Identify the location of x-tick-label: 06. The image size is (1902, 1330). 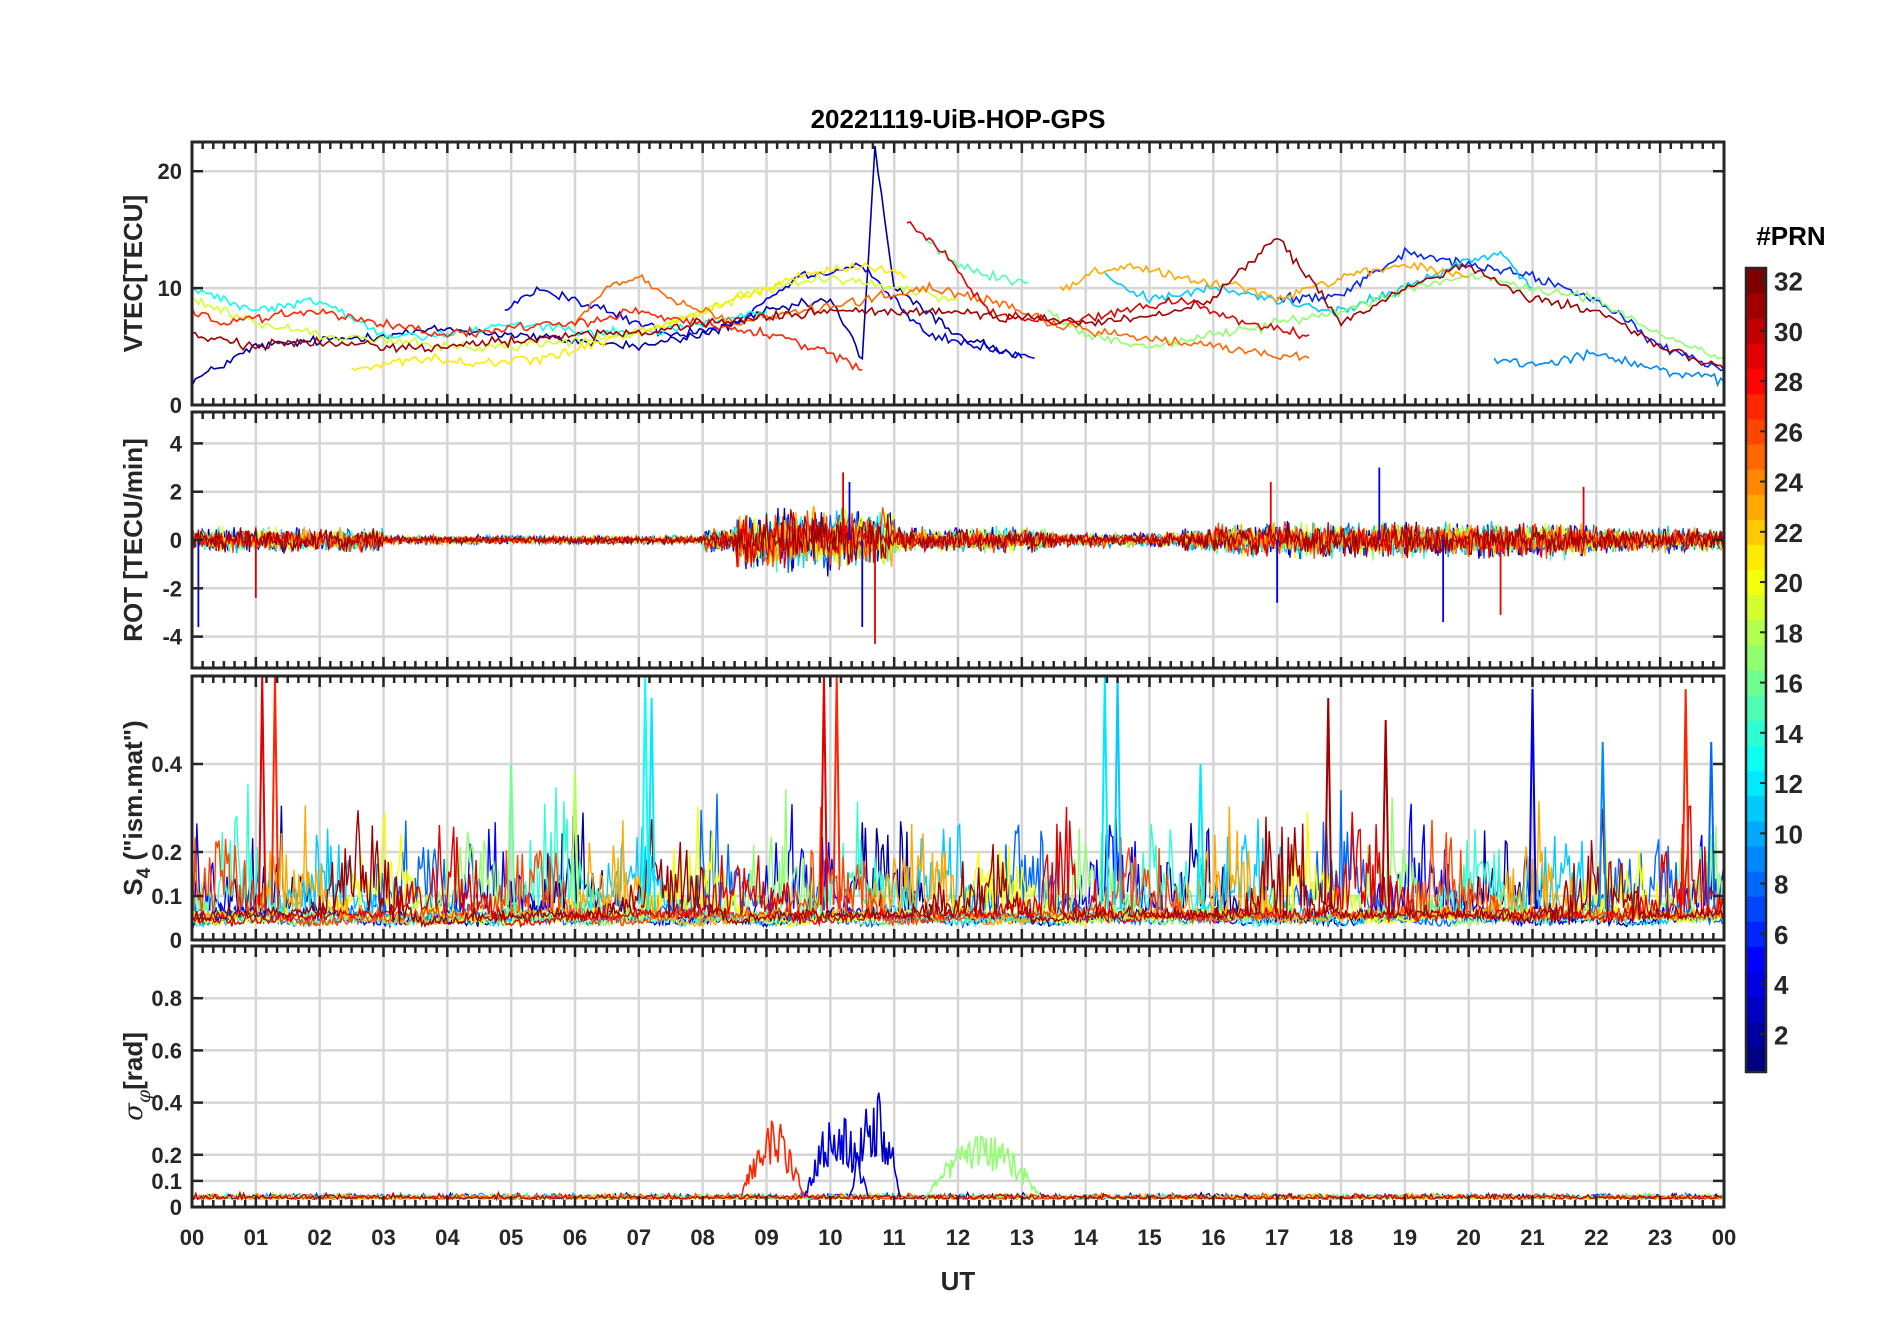
(575, 1237).